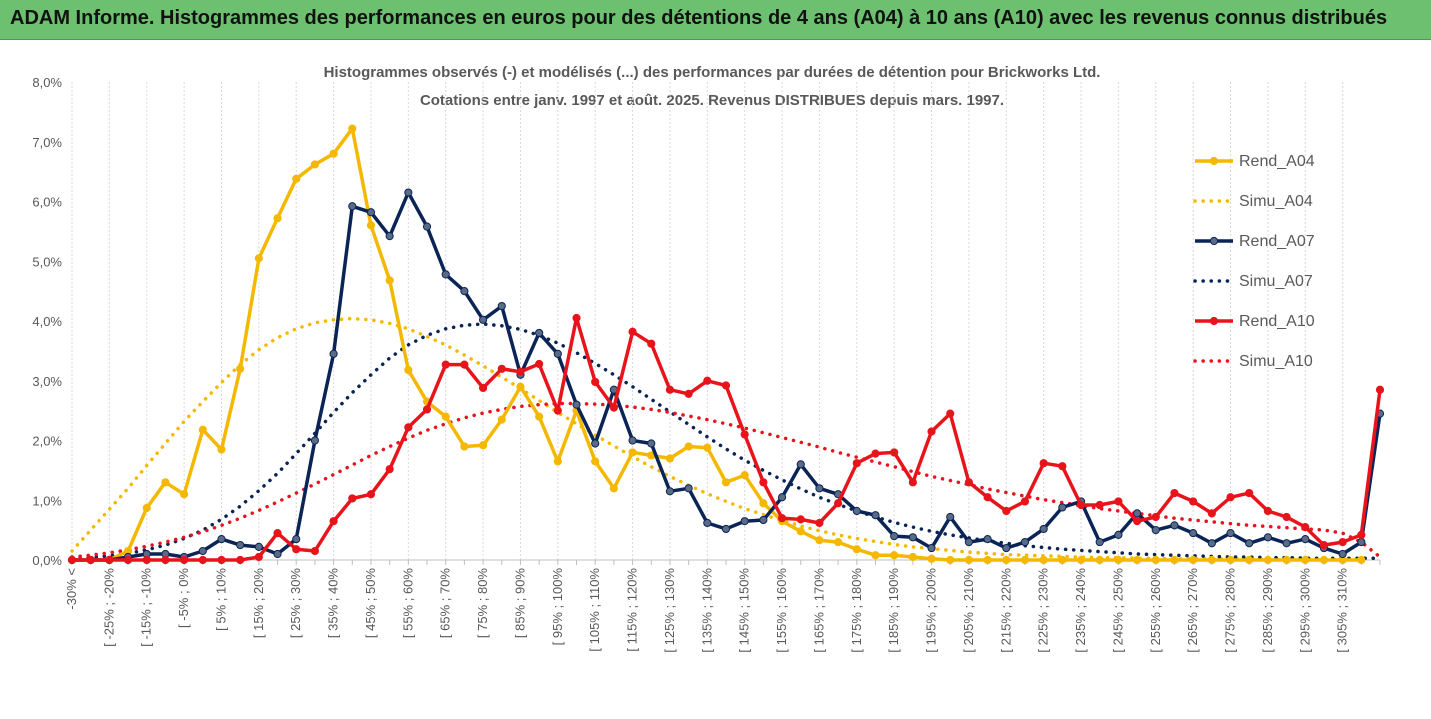  Describe the element at coordinates (781, 610) in the screenshot. I see `x-tick-label: [ 155% ; 160%` at that location.